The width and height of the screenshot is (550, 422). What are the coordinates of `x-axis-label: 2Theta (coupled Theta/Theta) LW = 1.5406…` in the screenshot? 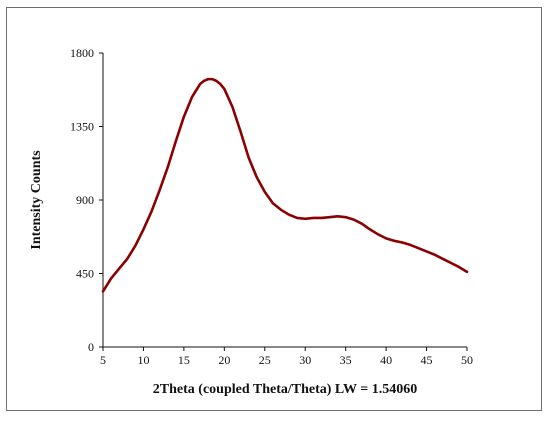 It's located at (285, 389).